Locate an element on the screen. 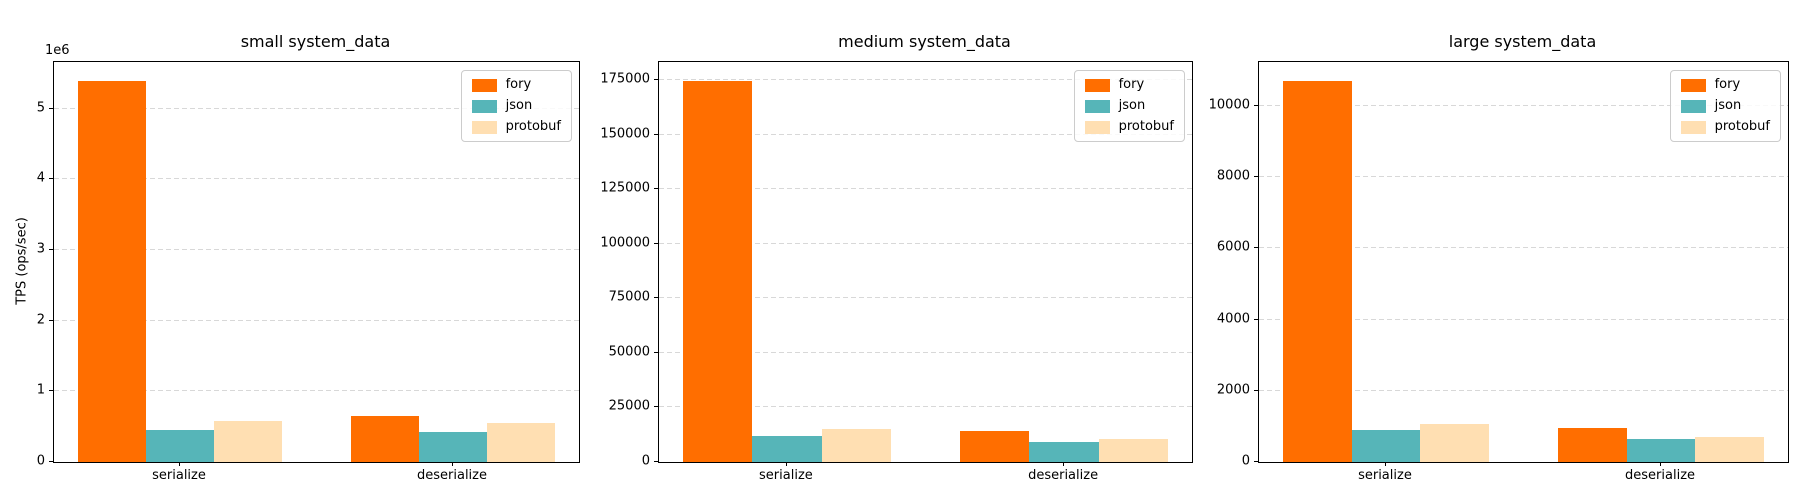  y-tick-label: 3 is located at coordinates (40, 249).